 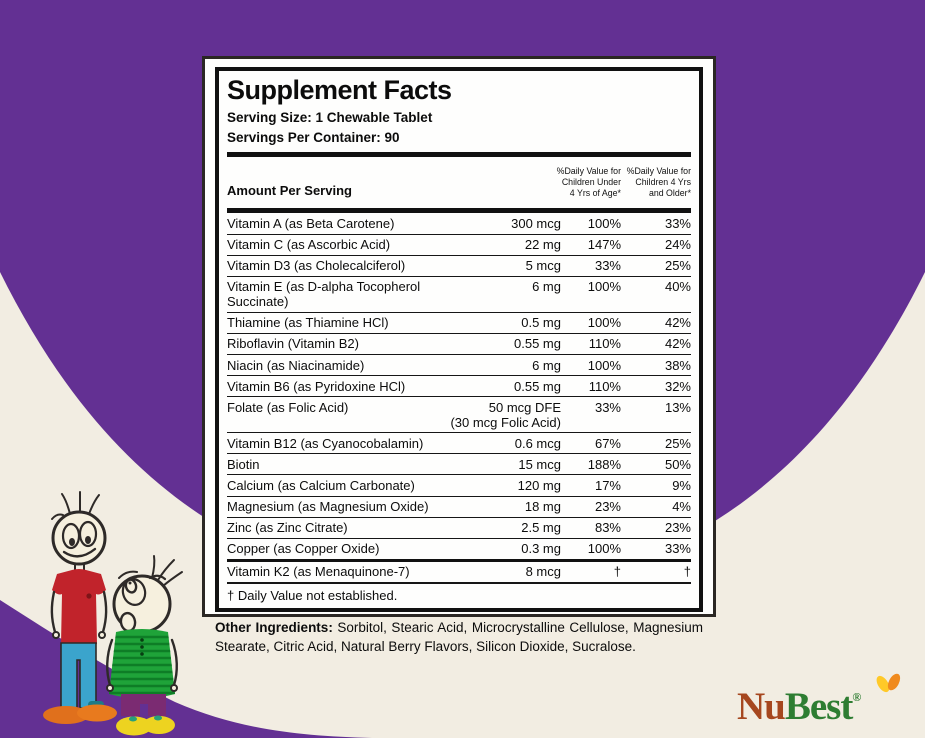 I want to click on nutrient-dv-under4: 67%, so click(x=607, y=443).